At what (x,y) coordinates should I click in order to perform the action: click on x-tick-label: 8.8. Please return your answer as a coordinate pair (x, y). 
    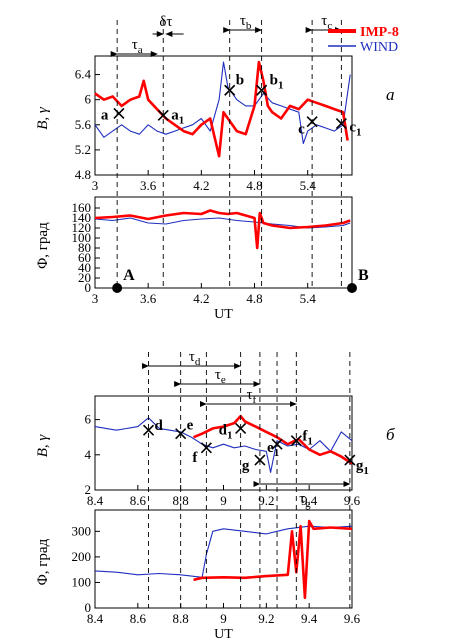
    Looking at the image, I should click on (181, 618).